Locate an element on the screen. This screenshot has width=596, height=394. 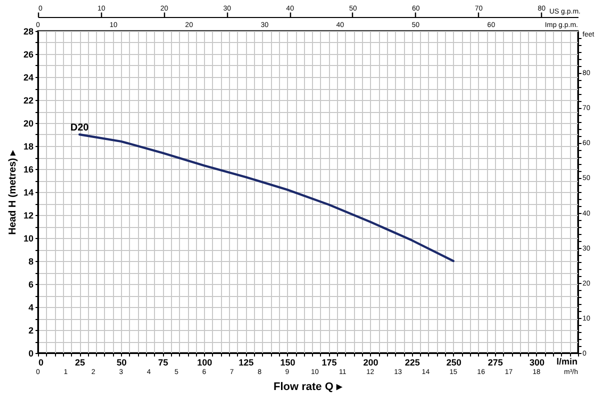
x-tick-label: 300 is located at coordinates (536, 363).